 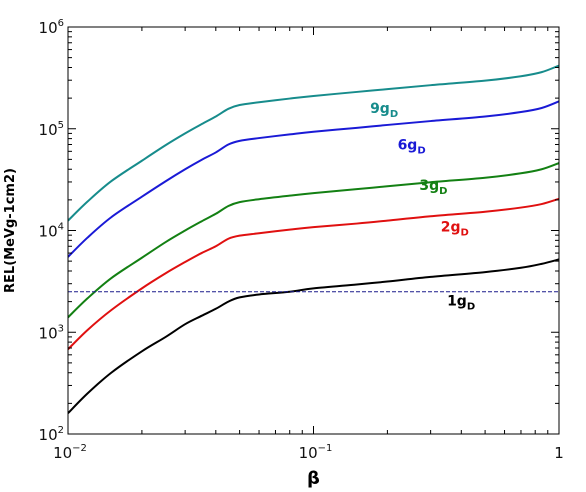 What do you see at coordinates (51, 129) in the screenshot?
I see `y-tick-label: 10⁵` at bounding box center [51, 129].